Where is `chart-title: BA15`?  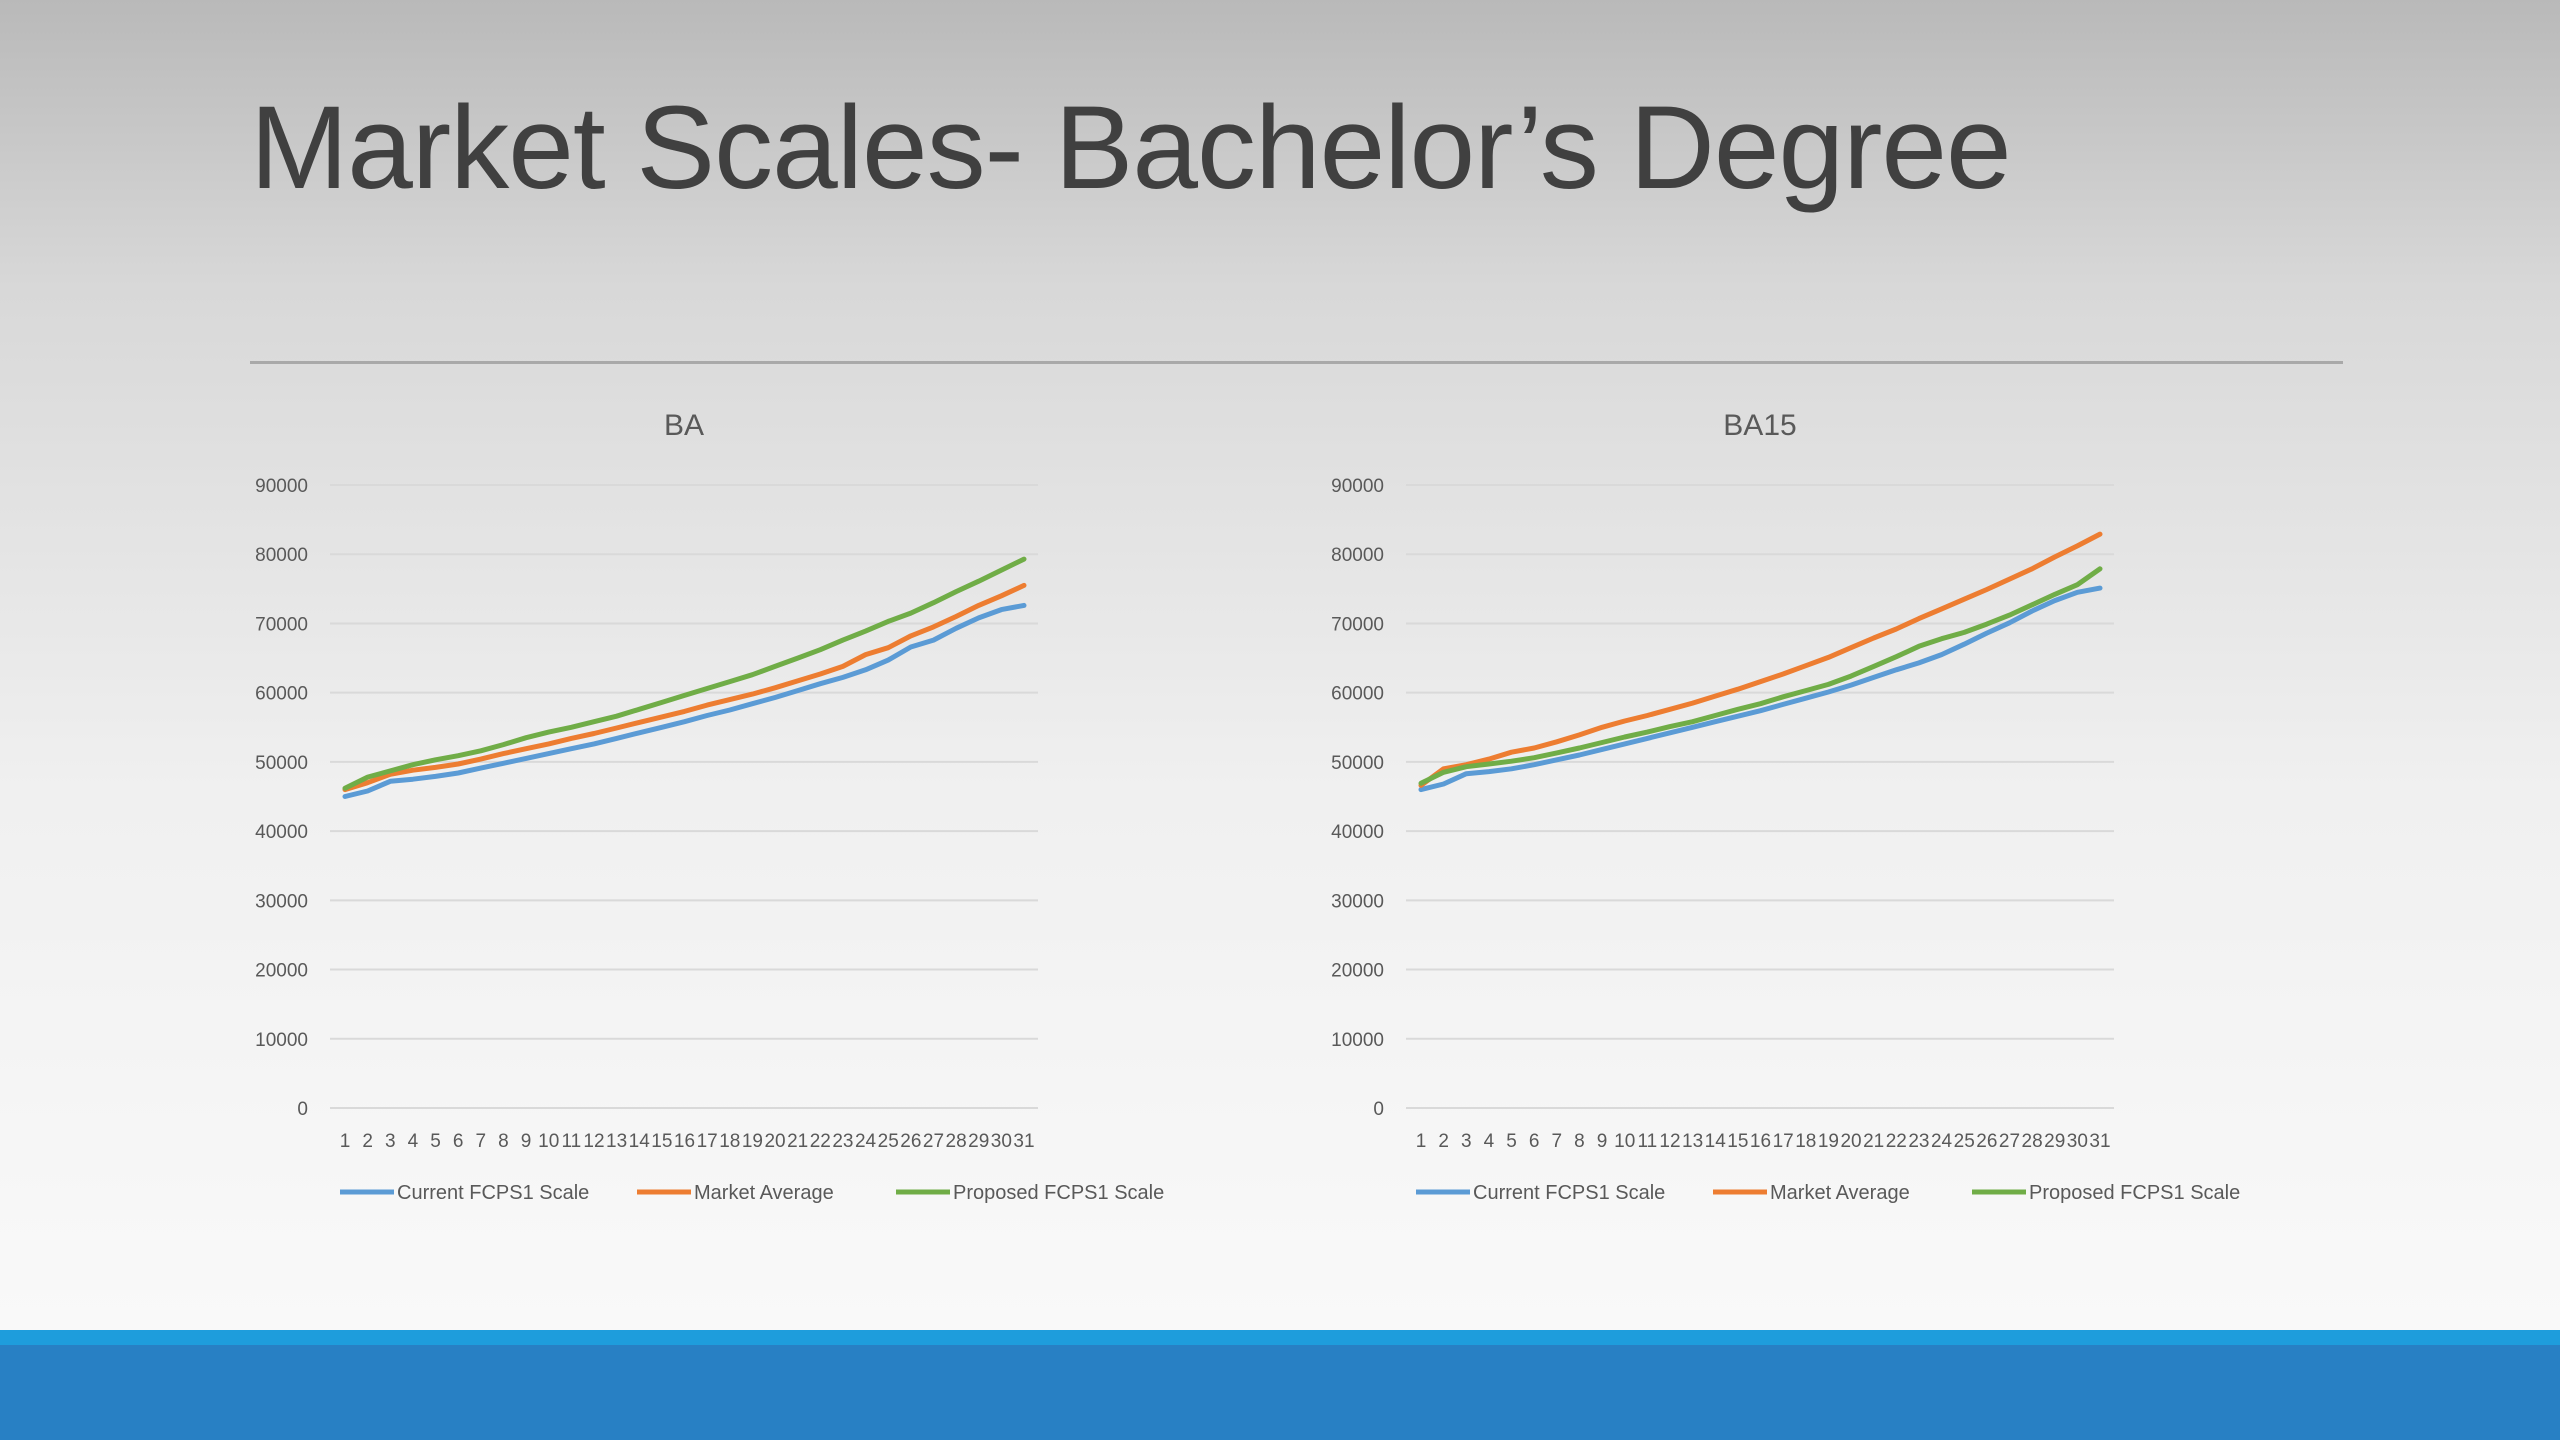
chart-title: BA15 is located at coordinates (1759, 425).